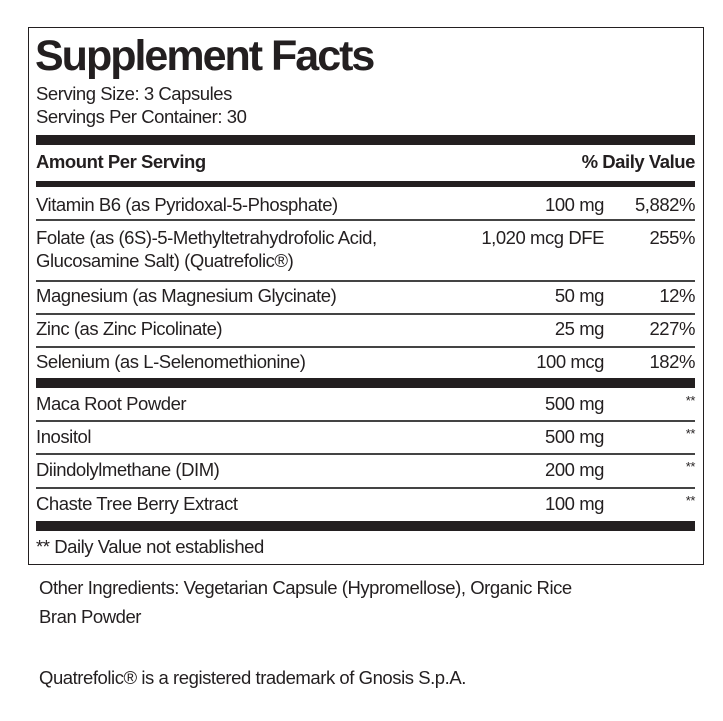  Describe the element at coordinates (134, 93) in the screenshot. I see `serving-size: Serving Size: 3 Capsules` at that location.